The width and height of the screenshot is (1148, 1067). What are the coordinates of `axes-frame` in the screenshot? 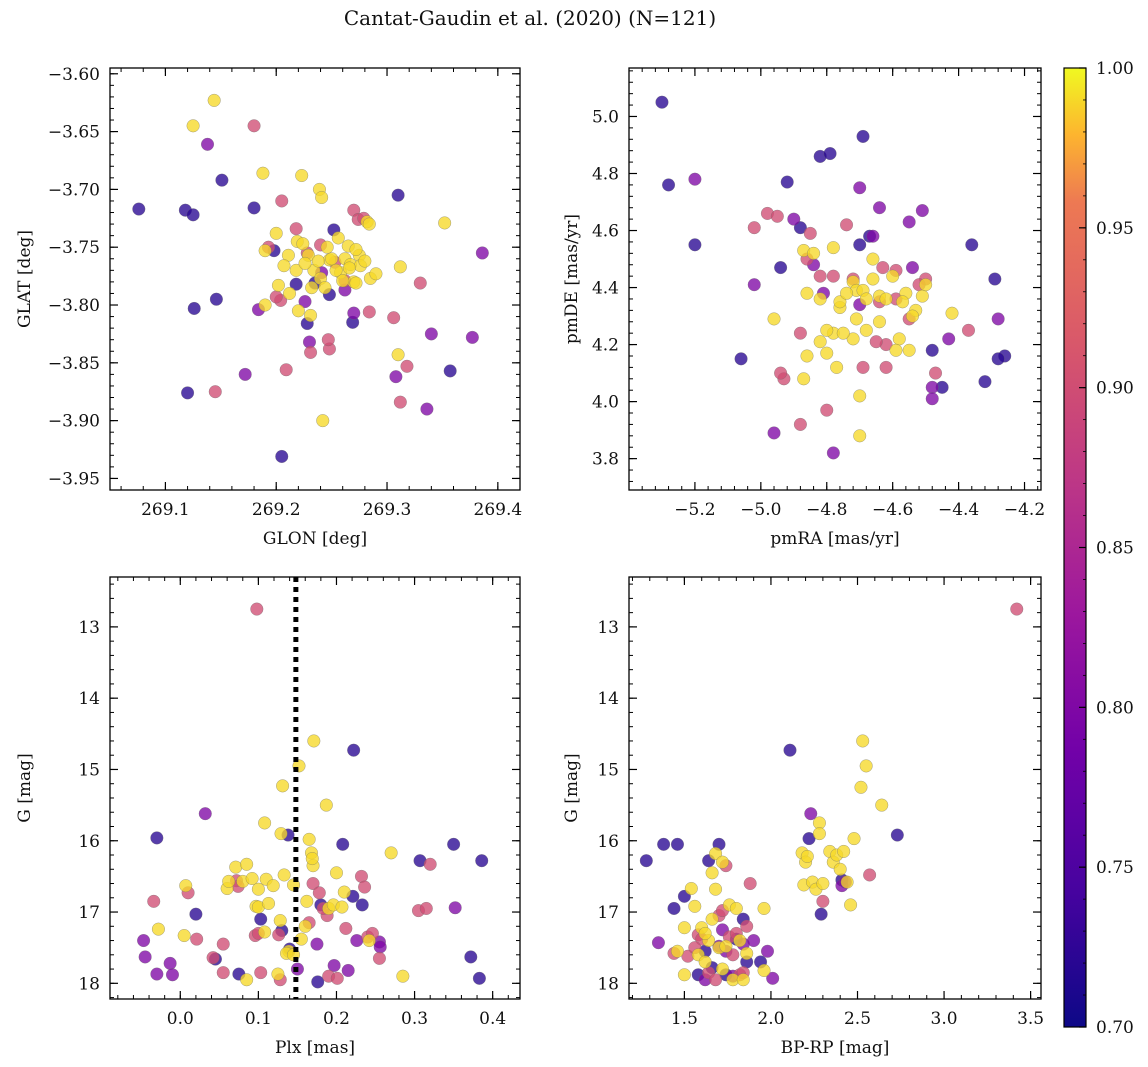 It's located at (315, 788).